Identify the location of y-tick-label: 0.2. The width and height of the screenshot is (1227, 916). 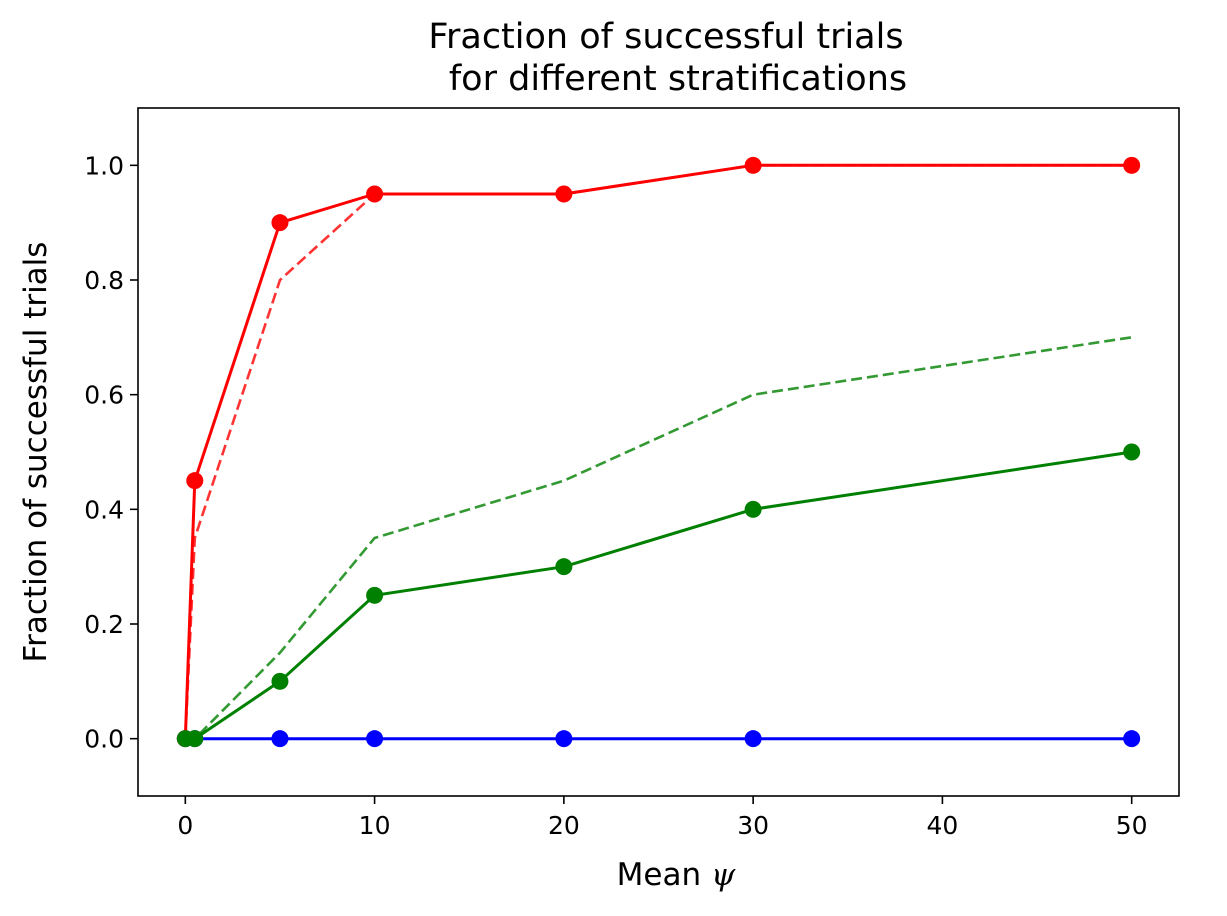
(104, 624).